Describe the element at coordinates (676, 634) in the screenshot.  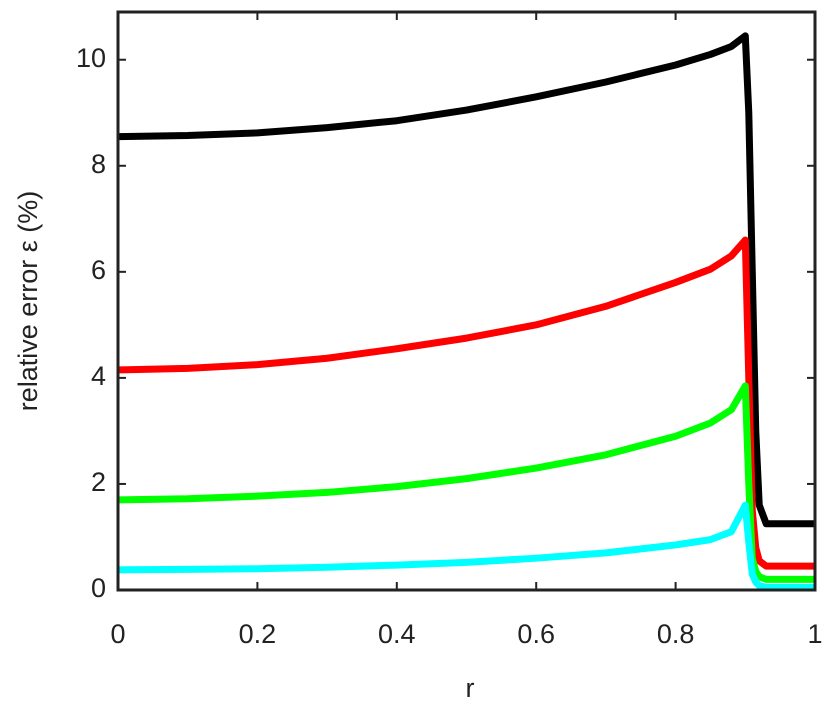
I see `x-tick-label: 0.8` at that location.